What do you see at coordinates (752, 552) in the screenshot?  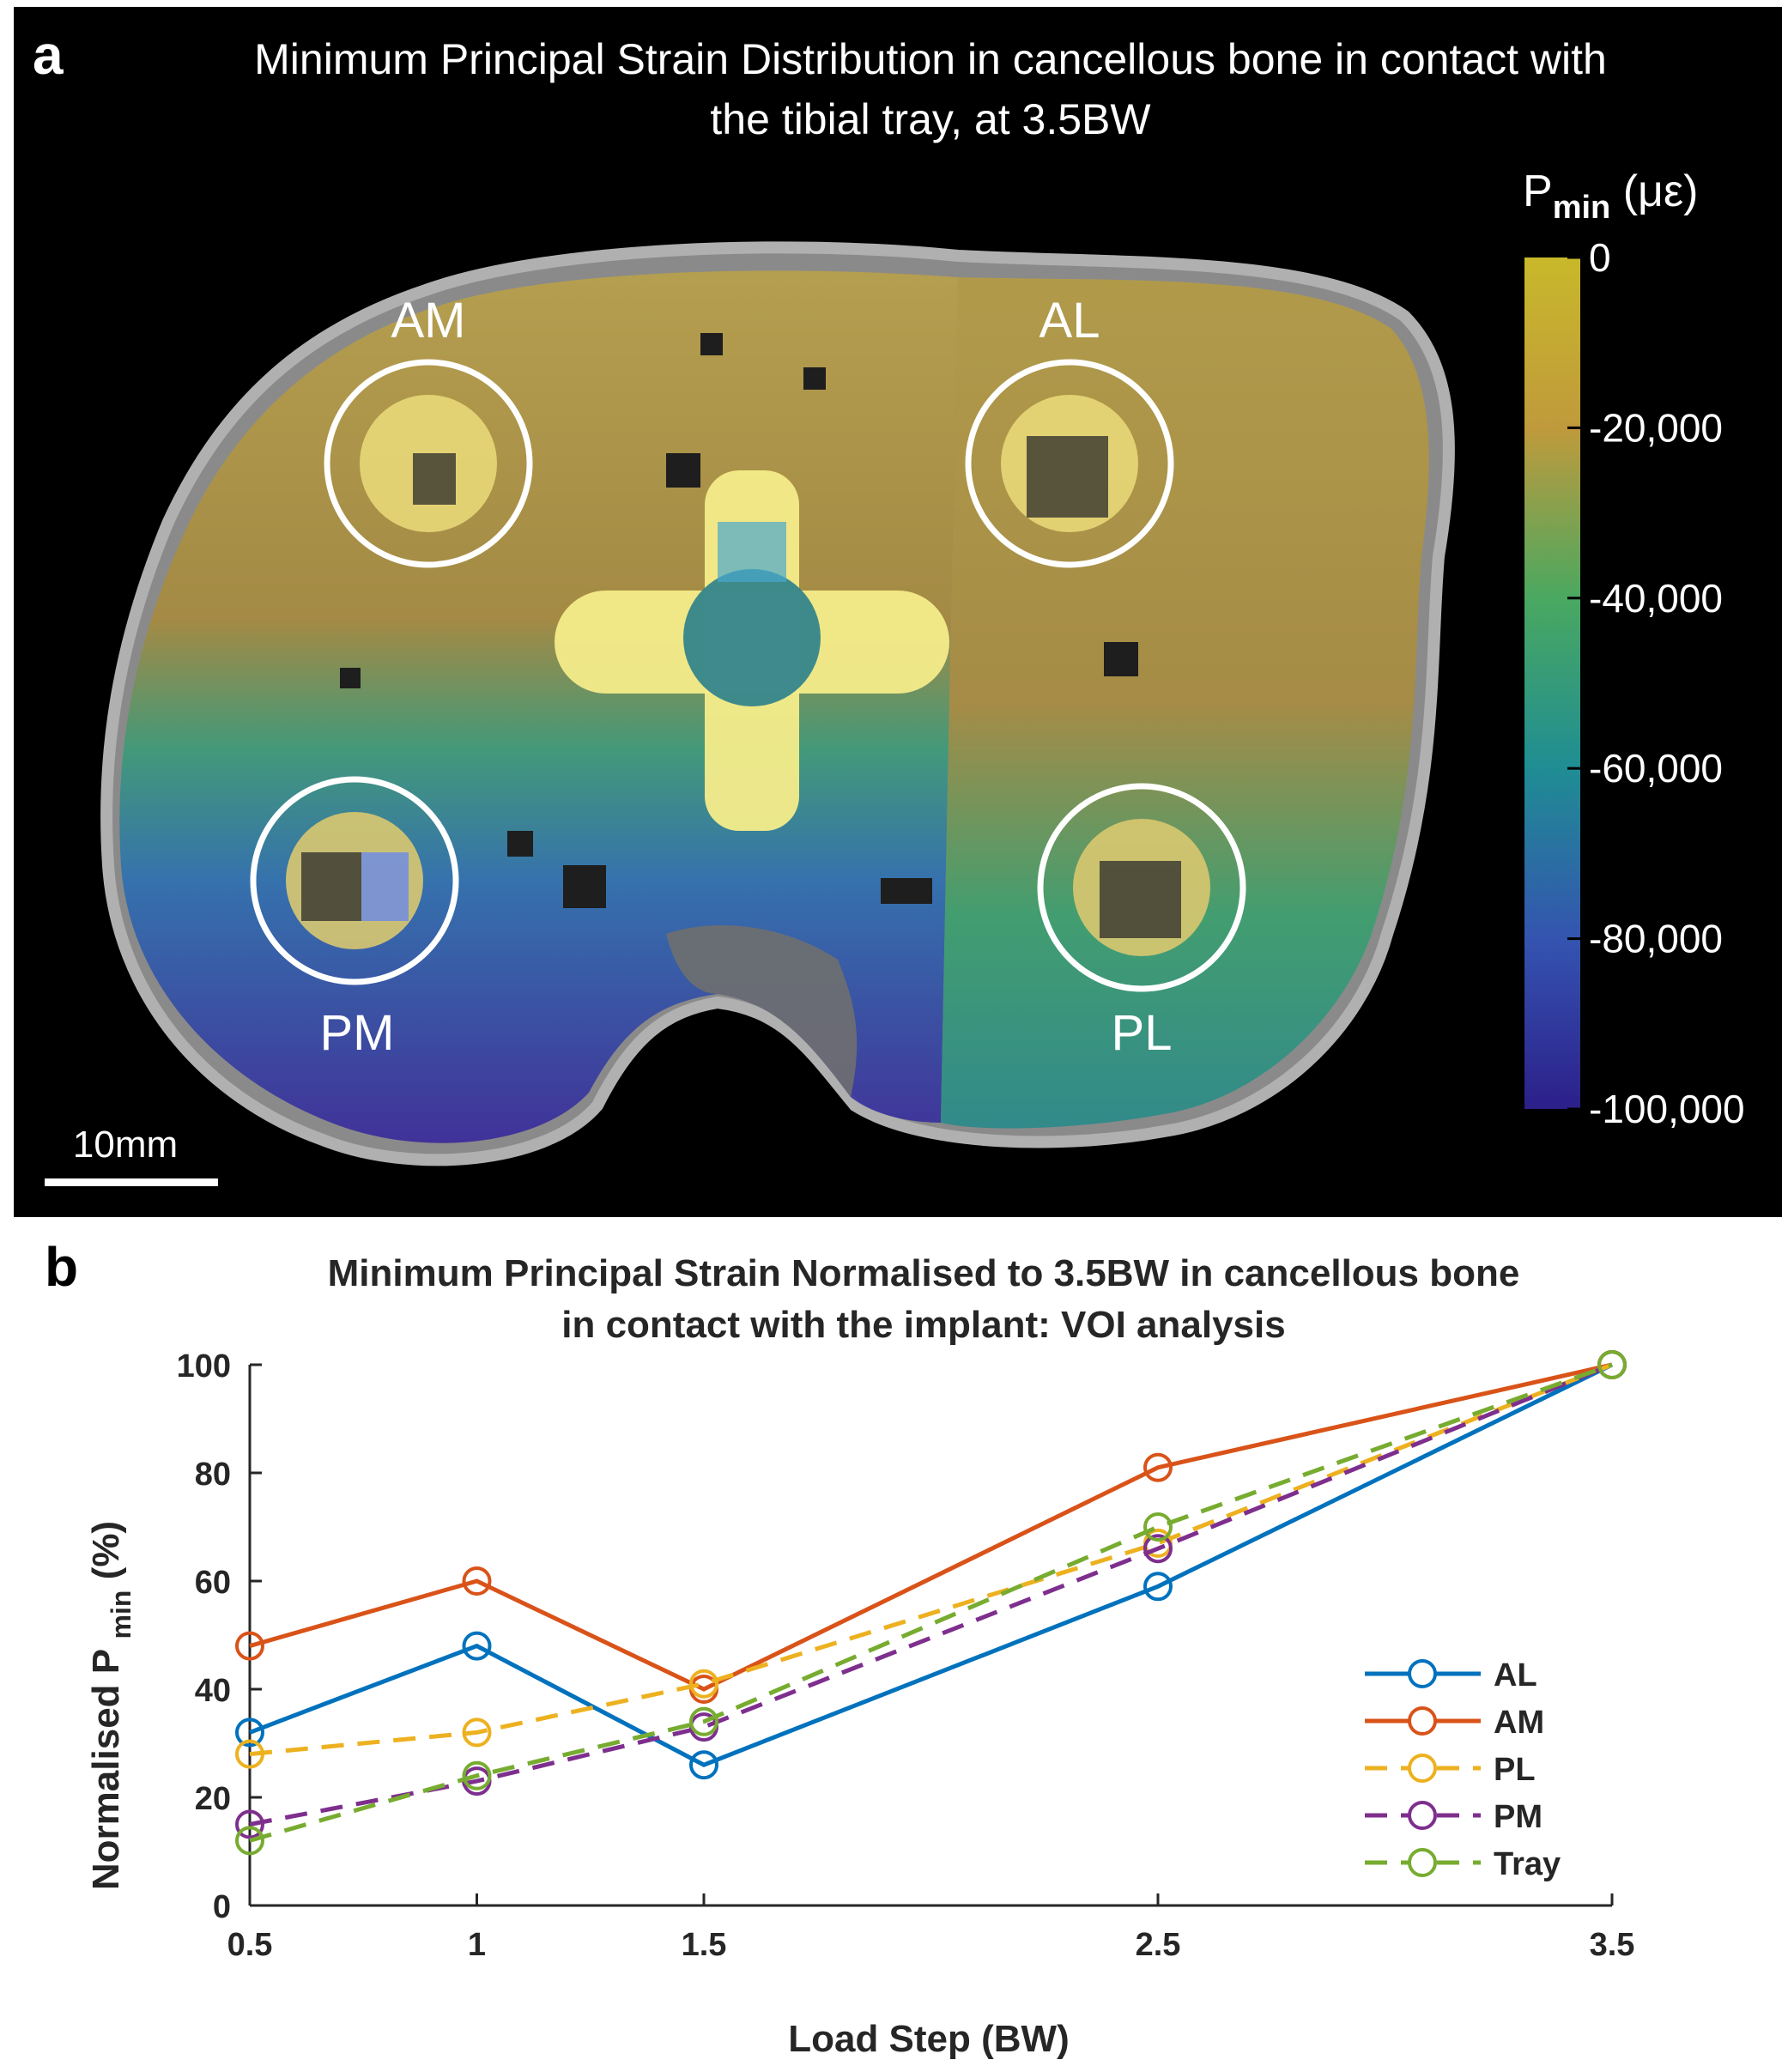 I see `keel-blue-block` at bounding box center [752, 552].